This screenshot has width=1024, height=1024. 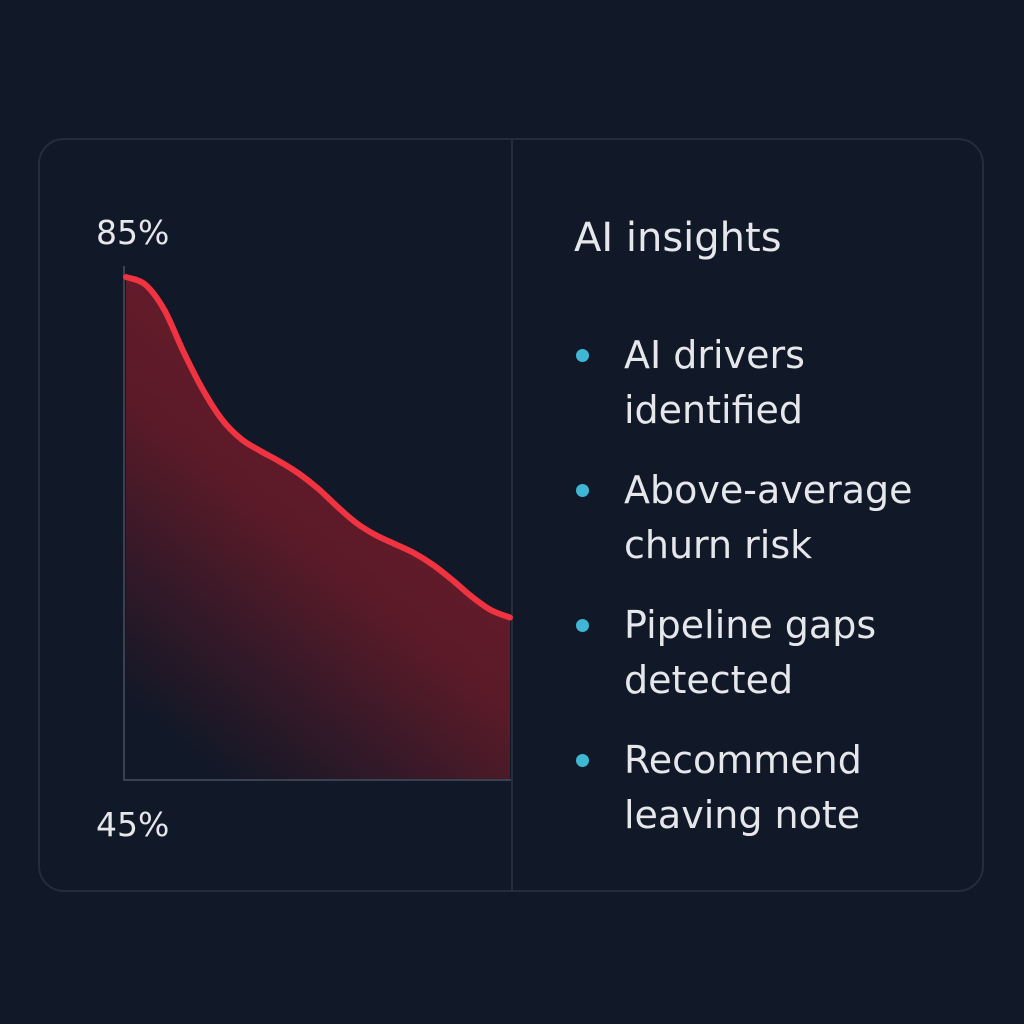 I want to click on insight-text: AI drivers identified, so click(x=714, y=382).